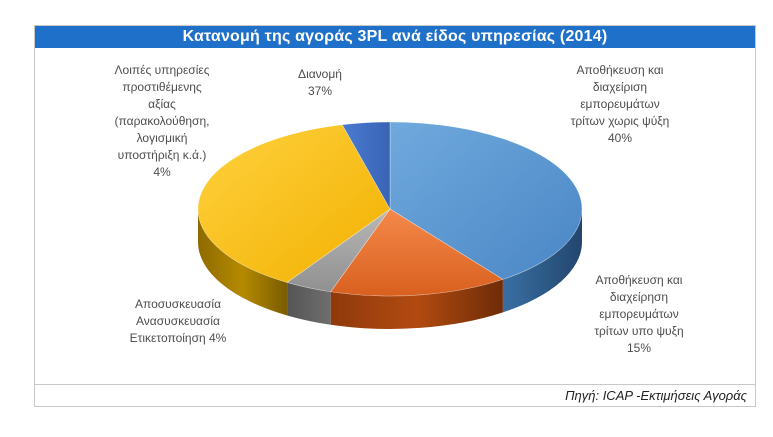  What do you see at coordinates (320, 82) in the screenshot?
I see `label-distribution: Διανομή 37%` at bounding box center [320, 82].